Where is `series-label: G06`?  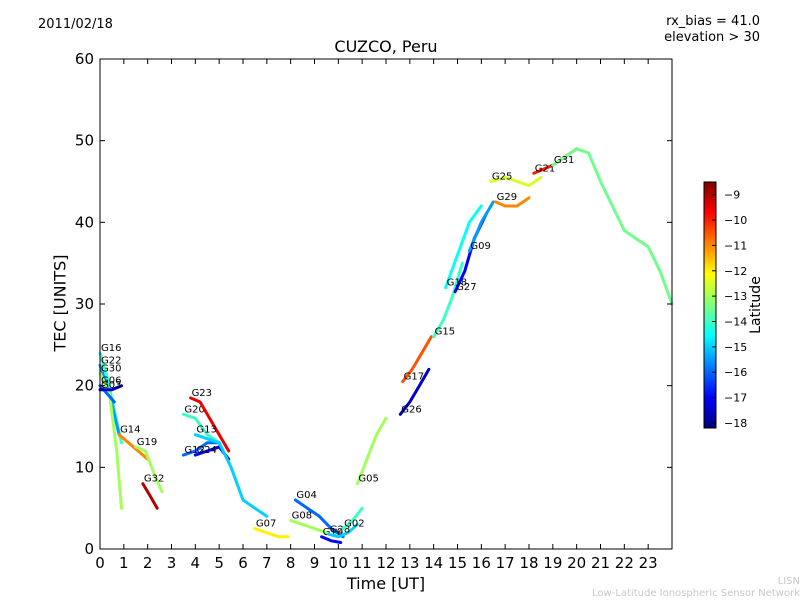 series-label: G06 is located at coordinates (111, 381).